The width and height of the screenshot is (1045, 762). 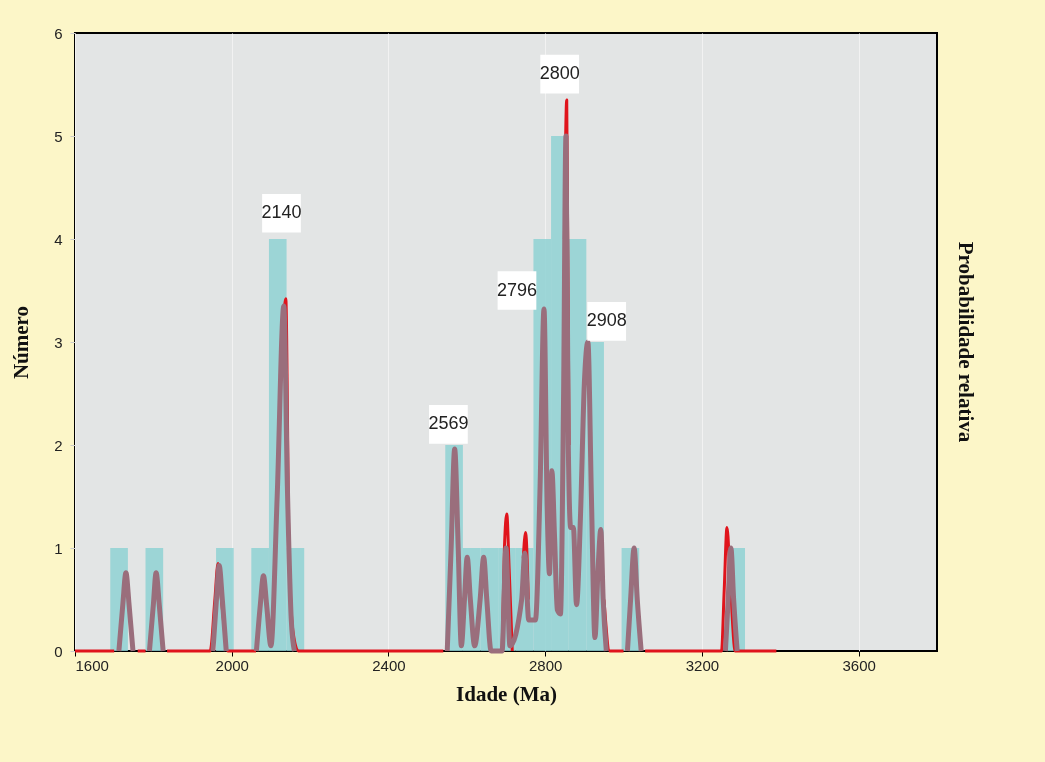 I want to click on x-tick-label: 2800, so click(x=545, y=665).